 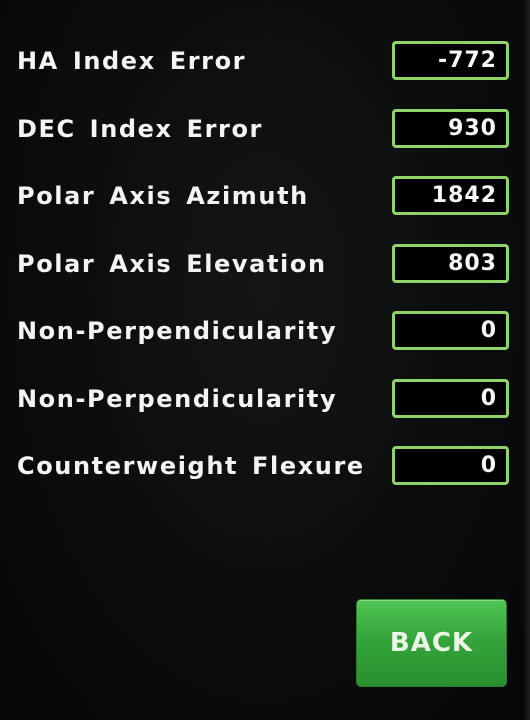 I want to click on polar-axis-azimuth-field: 1842, so click(x=450, y=195).